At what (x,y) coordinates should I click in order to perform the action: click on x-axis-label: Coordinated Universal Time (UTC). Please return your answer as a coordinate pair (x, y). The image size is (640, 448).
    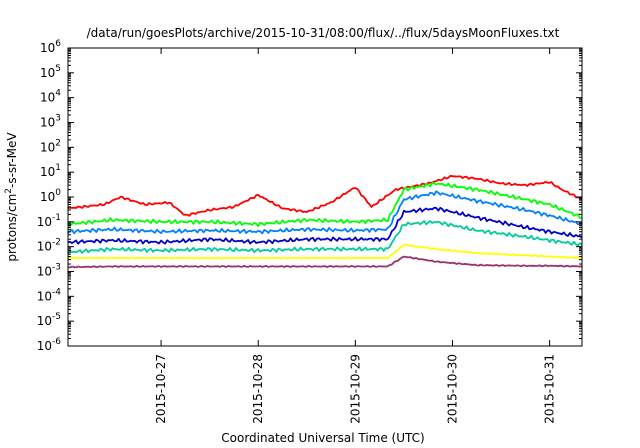
    Looking at the image, I should click on (322, 438).